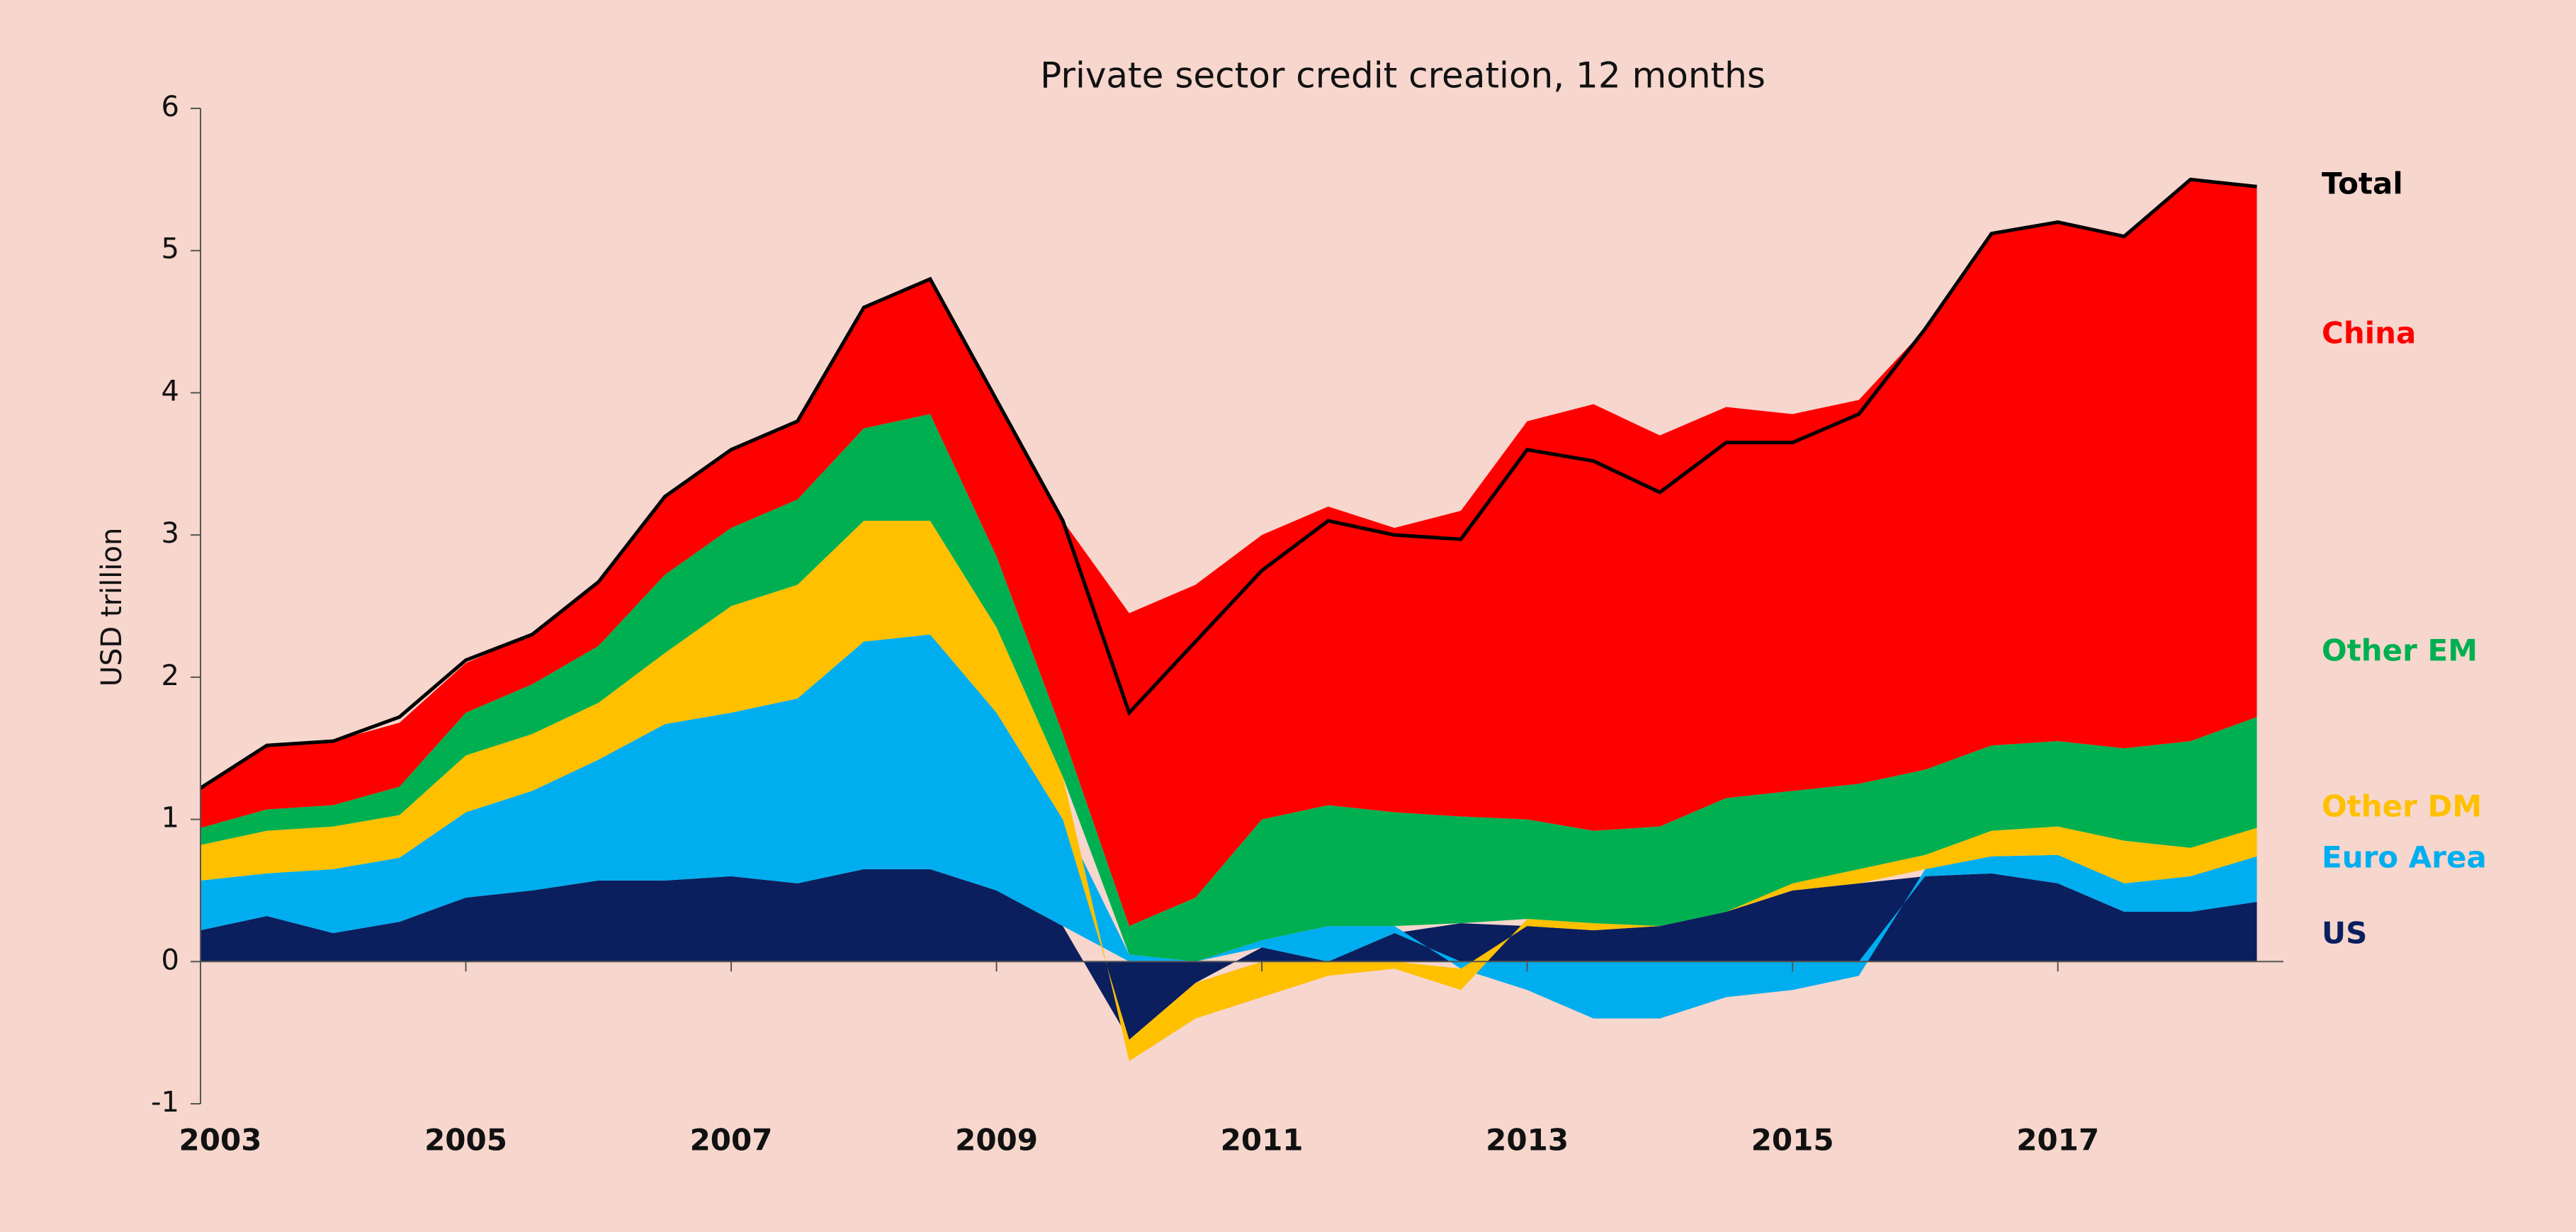  I want to click on y-tick-label: 5, so click(170, 249).